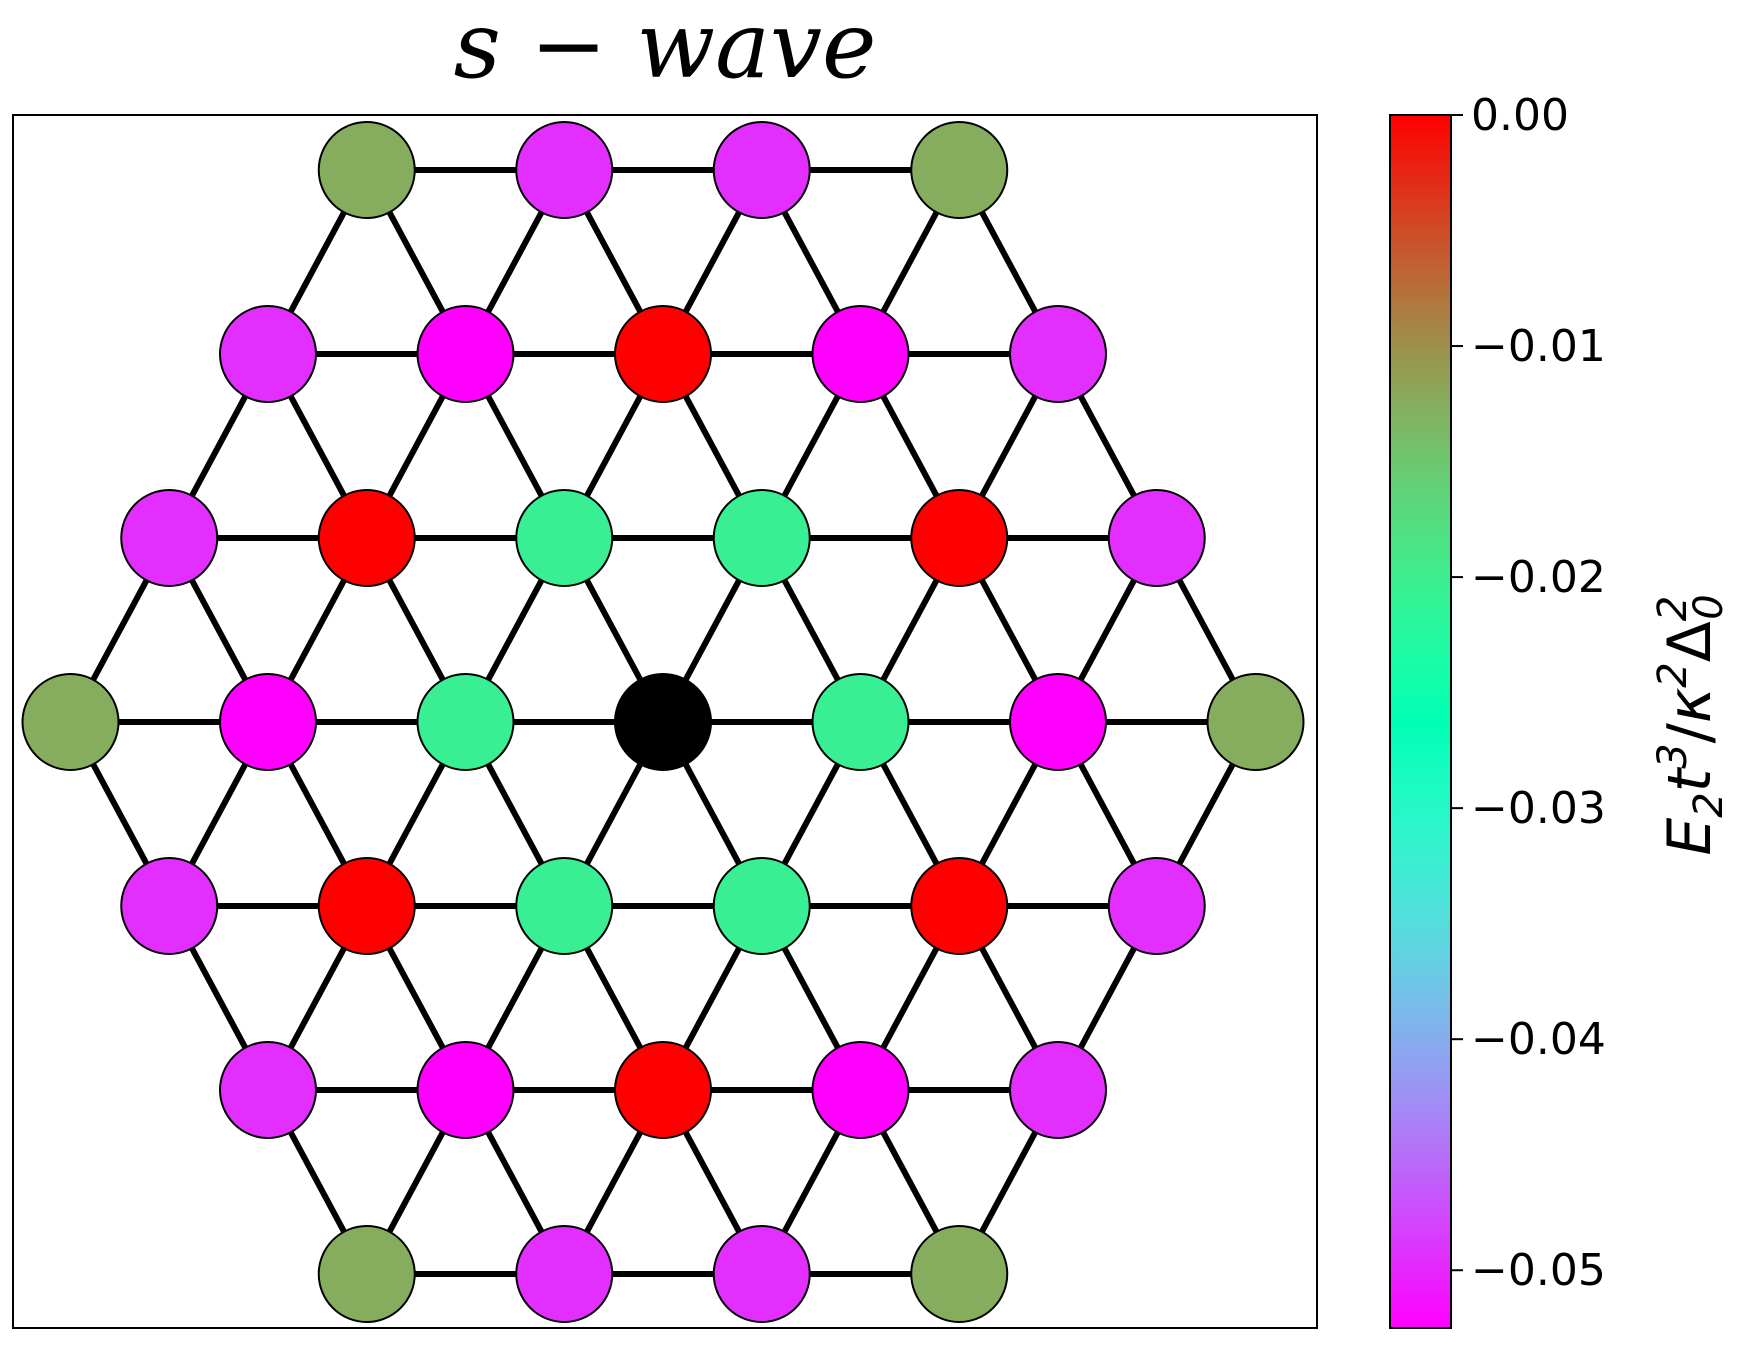 This screenshot has width=1746, height=1369. Describe the element at coordinates (1538, 1270) in the screenshot. I see `colorbar-tick-label: −0.05` at that location.